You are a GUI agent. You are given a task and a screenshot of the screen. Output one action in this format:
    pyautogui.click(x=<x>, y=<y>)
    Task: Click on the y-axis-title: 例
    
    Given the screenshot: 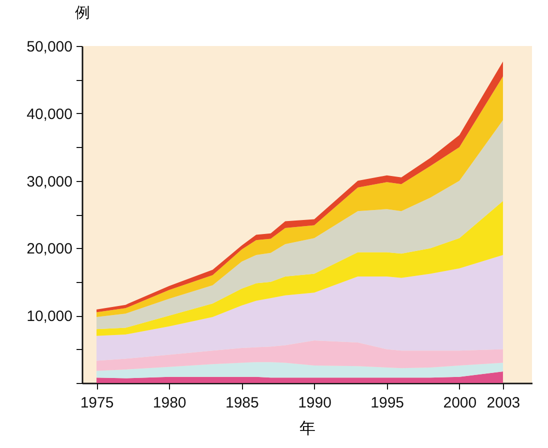 What is the action you would take?
    pyautogui.click(x=82, y=13)
    